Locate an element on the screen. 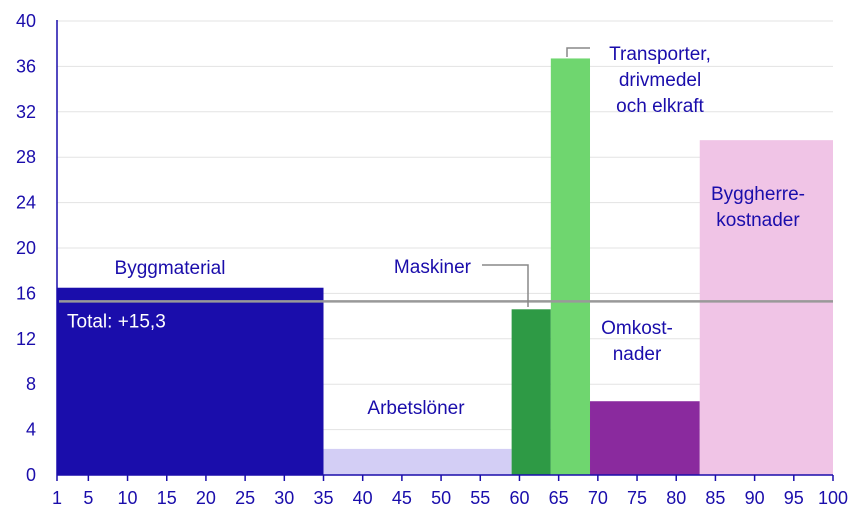 This screenshot has height=526, width=861. x-tick-label: 45 is located at coordinates (402, 498).